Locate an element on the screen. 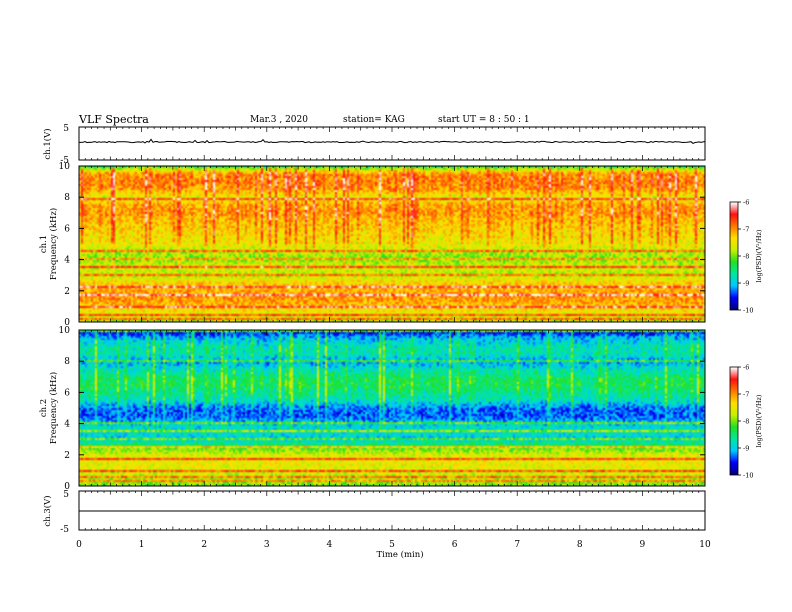 The image size is (792, 612). ch1-colorbar-gradient is located at coordinates (734, 256).